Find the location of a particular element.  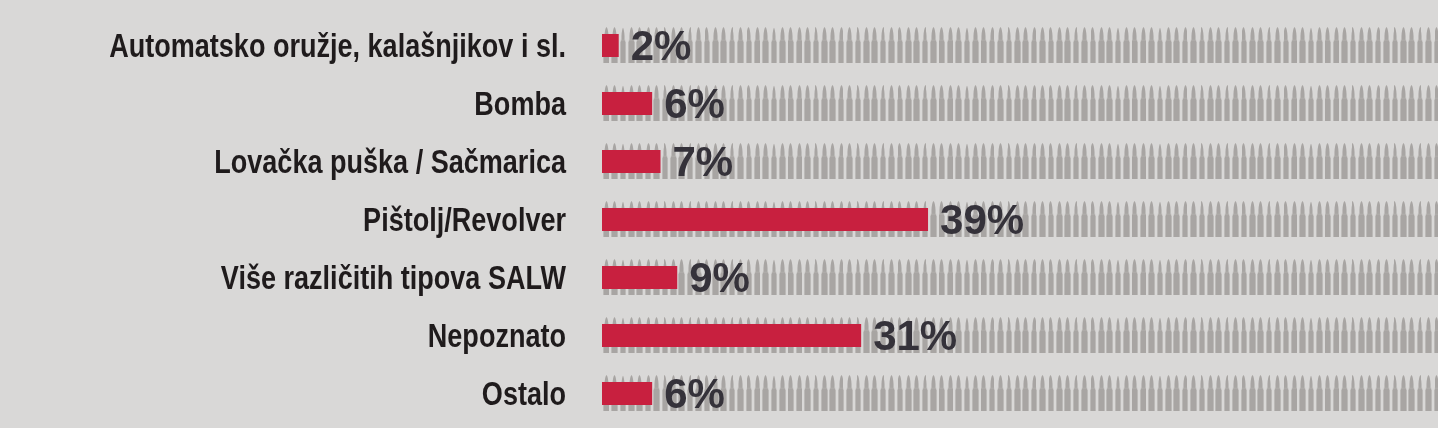

data-label: 7% is located at coordinates (703, 162).